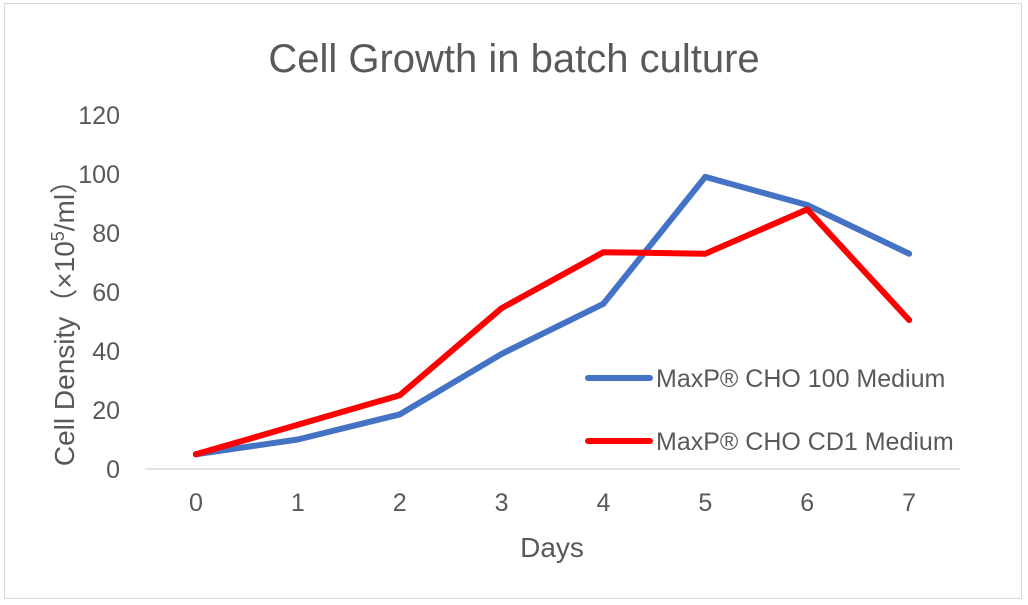 This screenshot has height=605, width=1028. I want to click on y-tick-label: 0, so click(113, 470).